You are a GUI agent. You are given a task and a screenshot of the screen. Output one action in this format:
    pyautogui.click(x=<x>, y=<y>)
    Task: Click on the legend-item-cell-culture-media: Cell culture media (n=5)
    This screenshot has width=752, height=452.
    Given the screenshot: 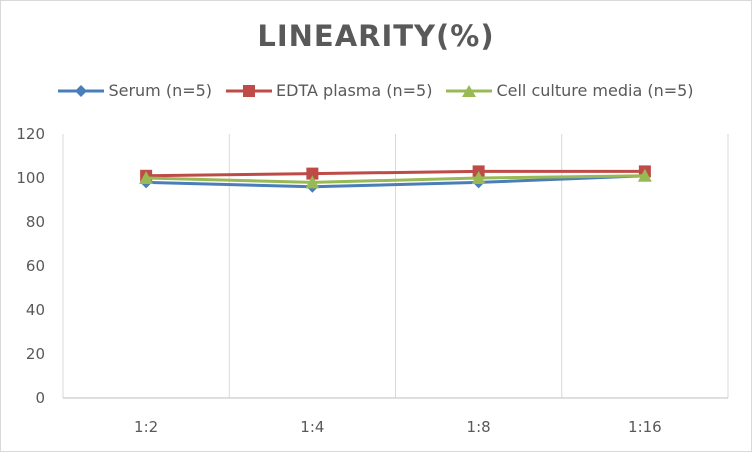 What is the action you would take?
    pyautogui.click(x=570, y=90)
    